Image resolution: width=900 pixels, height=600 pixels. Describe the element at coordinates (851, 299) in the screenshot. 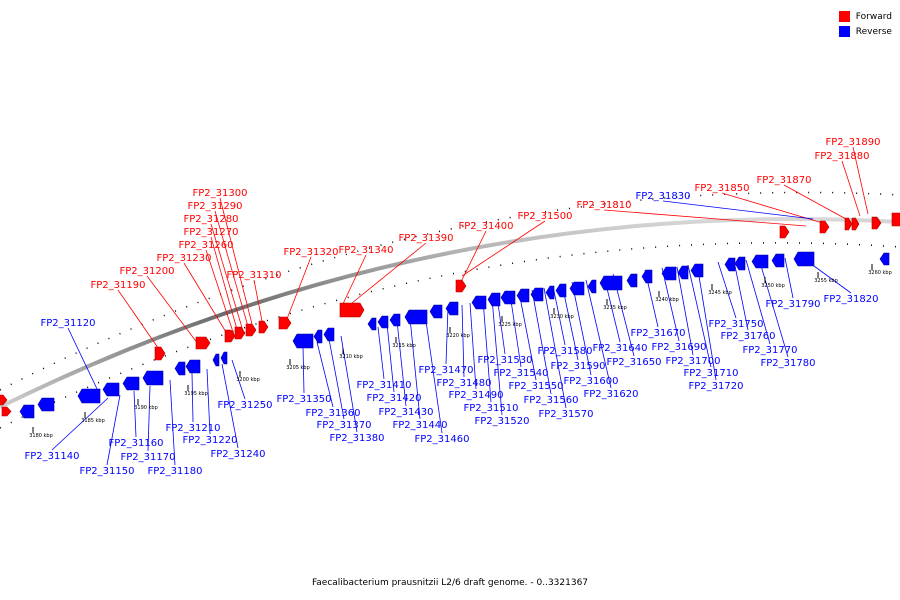

I see `reverse-gene-label: FP2_31820` at that location.